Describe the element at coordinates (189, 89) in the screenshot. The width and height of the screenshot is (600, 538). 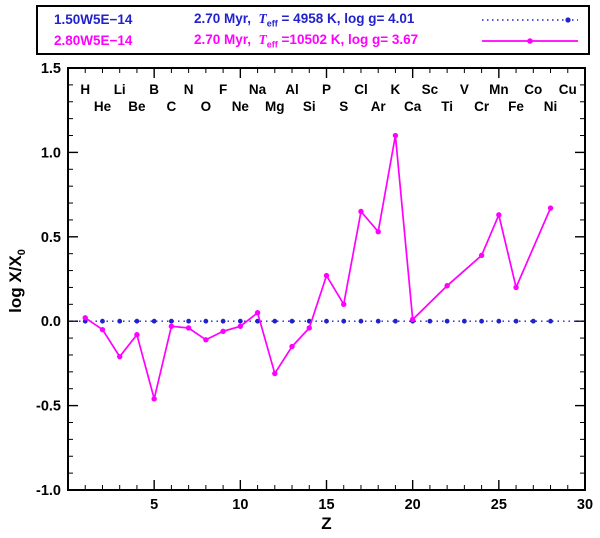
I see `element-label-N: N` at that location.